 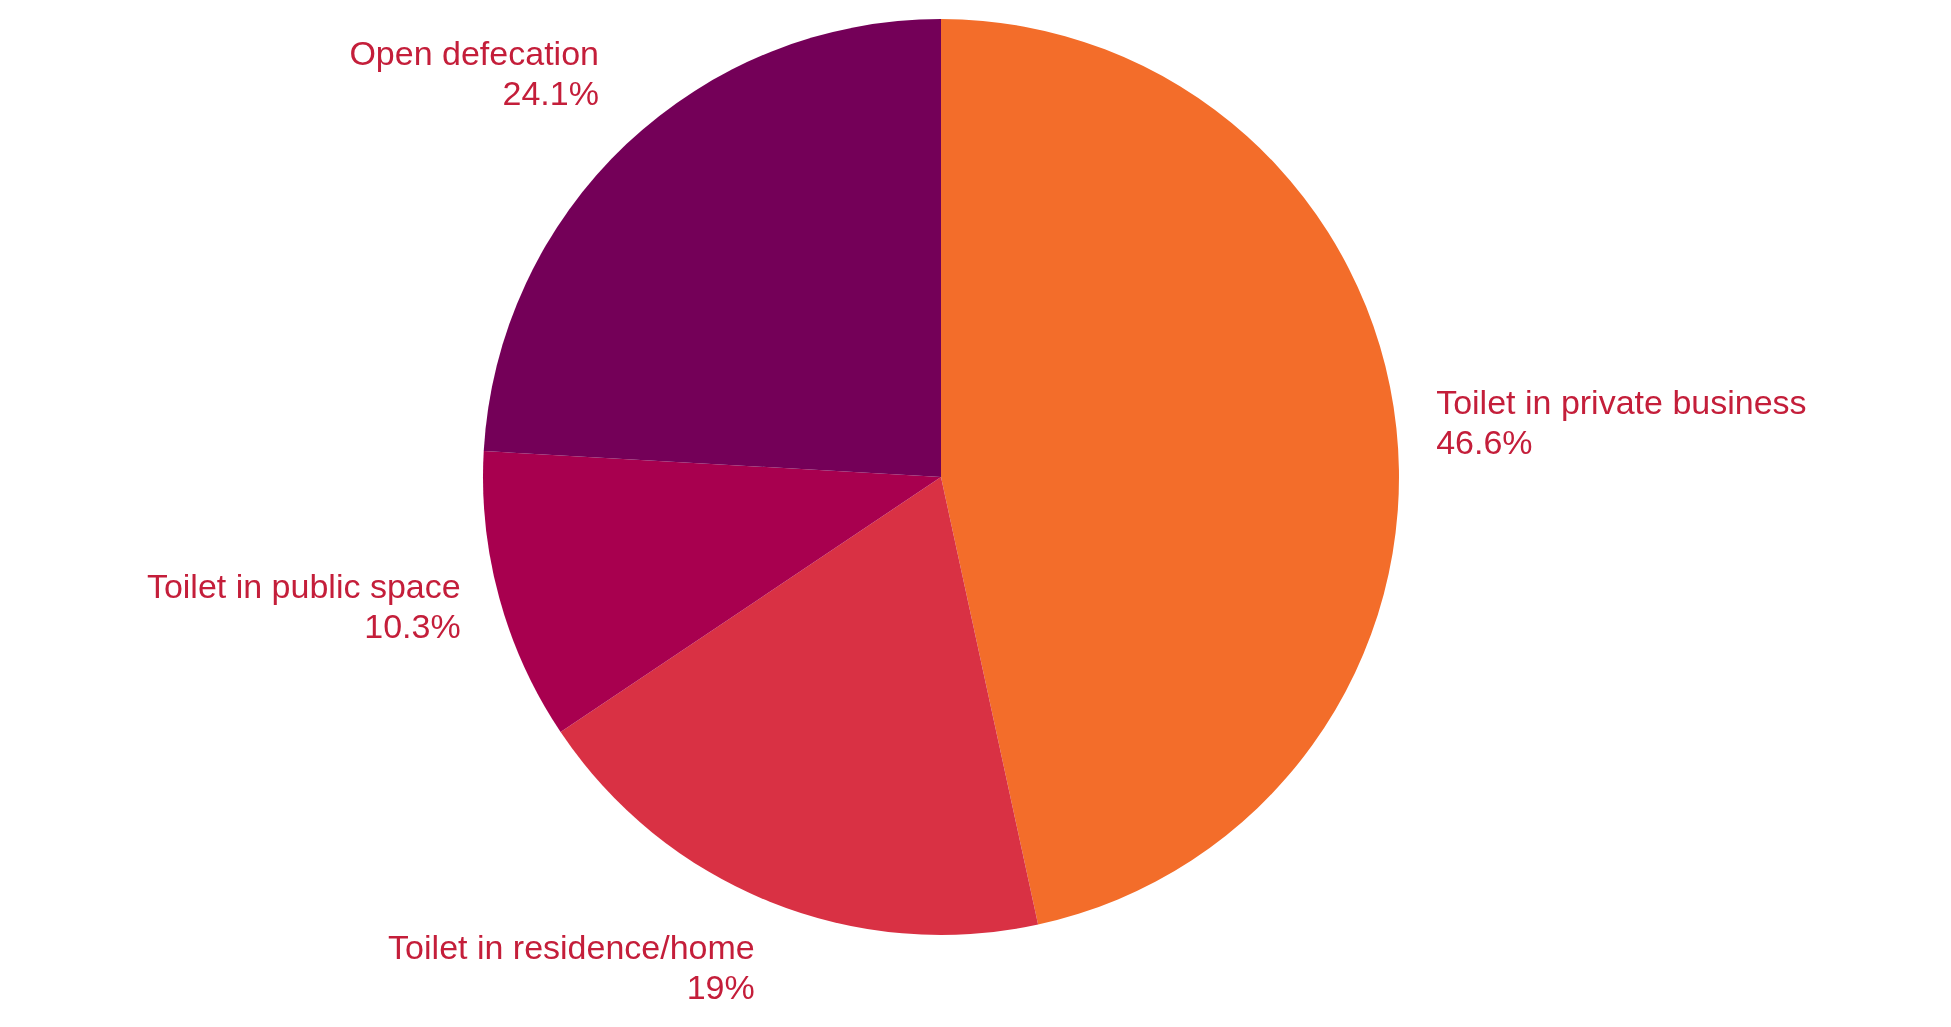 I want to click on data-label: 46.6%, so click(x=1484, y=441).